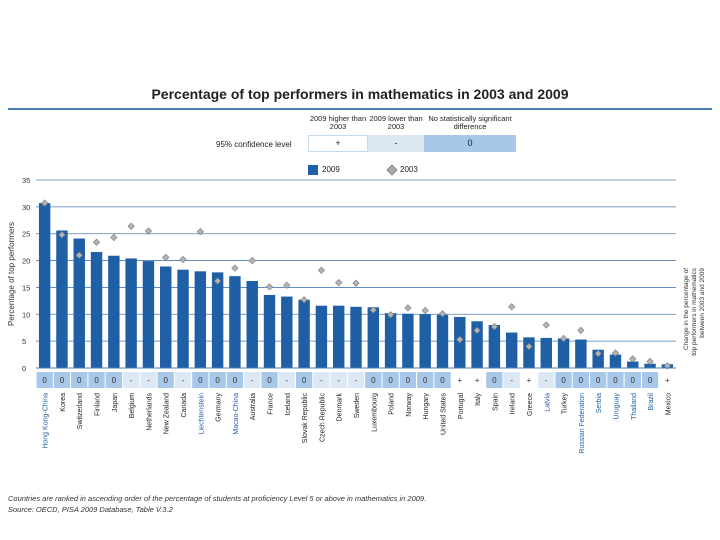 The height and width of the screenshot is (540, 720). What do you see at coordinates (392, 404) in the screenshot?
I see `x-tick-label: Poland` at bounding box center [392, 404].